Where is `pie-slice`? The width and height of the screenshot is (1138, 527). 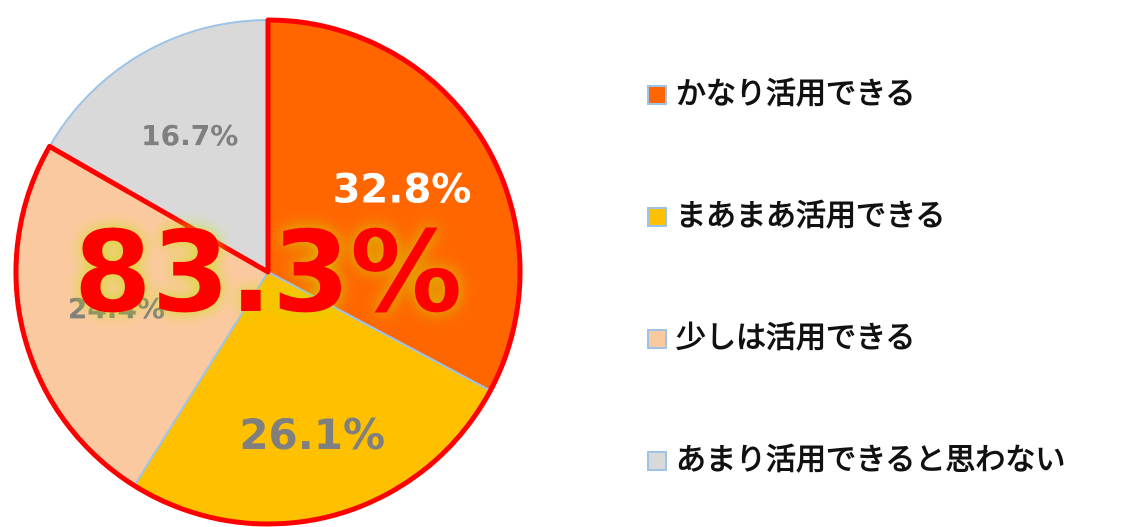
pie-slice is located at coordinates (158, 146).